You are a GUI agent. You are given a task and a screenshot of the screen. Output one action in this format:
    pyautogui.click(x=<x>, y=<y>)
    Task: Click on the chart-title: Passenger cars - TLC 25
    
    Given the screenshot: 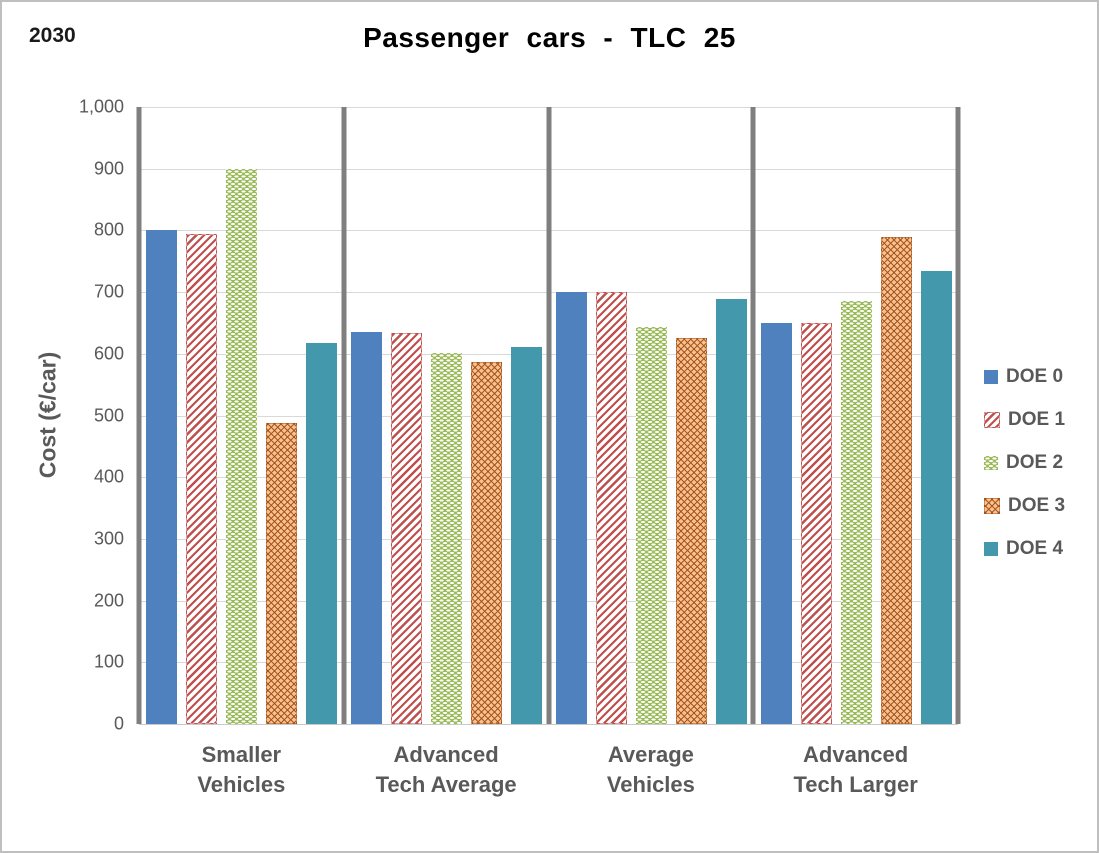 What is the action you would take?
    pyautogui.click(x=549, y=37)
    